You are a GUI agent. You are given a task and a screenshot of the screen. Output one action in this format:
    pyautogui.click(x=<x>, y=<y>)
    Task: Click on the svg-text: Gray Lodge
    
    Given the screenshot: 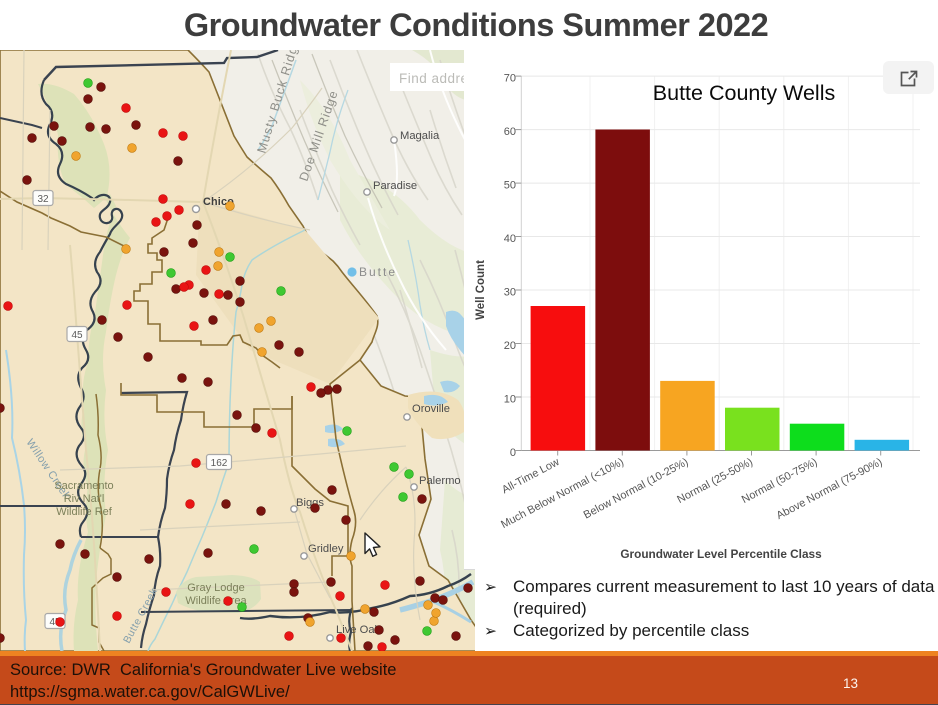 What is the action you would take?
    pyautogui.click(x=215, y=588)
    